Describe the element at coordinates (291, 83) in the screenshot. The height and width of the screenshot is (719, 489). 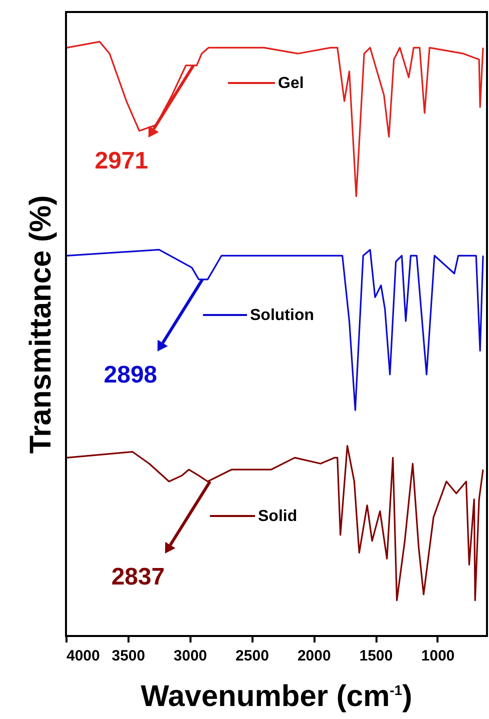
I see `legend-label: Gel` at that location.